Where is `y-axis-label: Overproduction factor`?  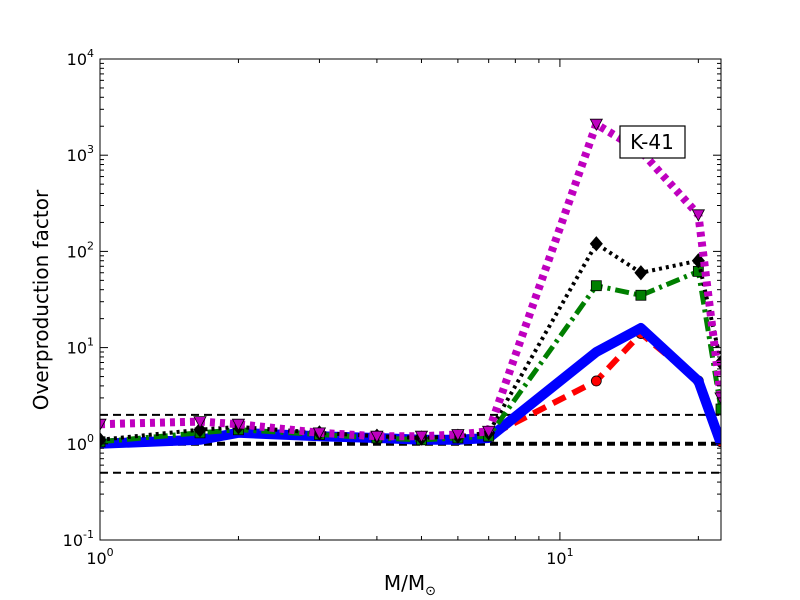
y-axis-label: Overproduction factor is located at coordinates (41, 299).